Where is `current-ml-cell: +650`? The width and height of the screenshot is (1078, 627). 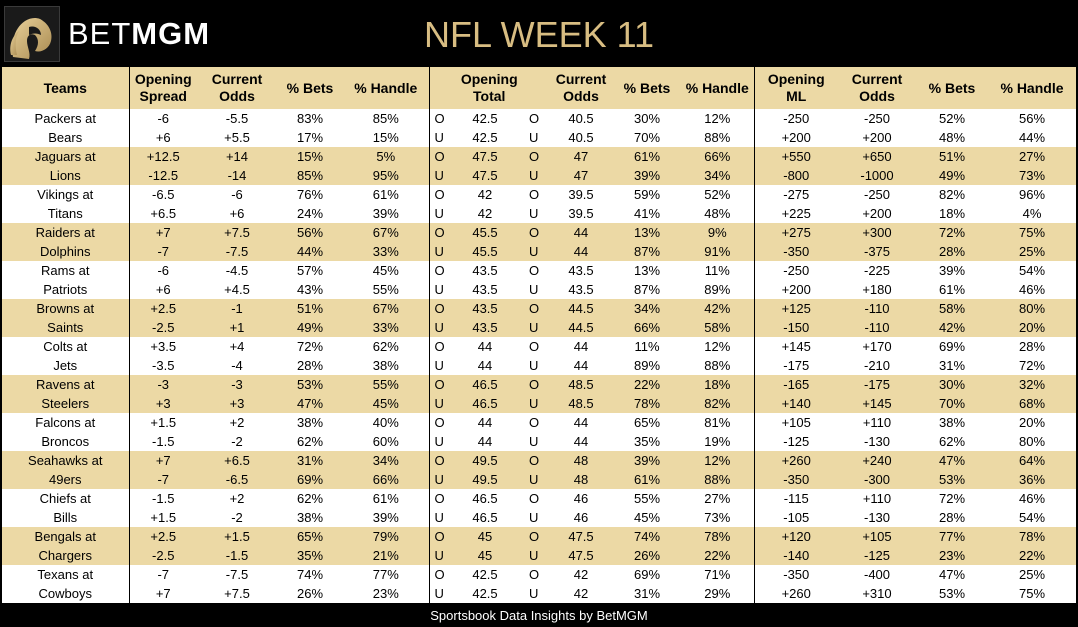
current-ml-cell: +650 is located at coordinates (877, 156).